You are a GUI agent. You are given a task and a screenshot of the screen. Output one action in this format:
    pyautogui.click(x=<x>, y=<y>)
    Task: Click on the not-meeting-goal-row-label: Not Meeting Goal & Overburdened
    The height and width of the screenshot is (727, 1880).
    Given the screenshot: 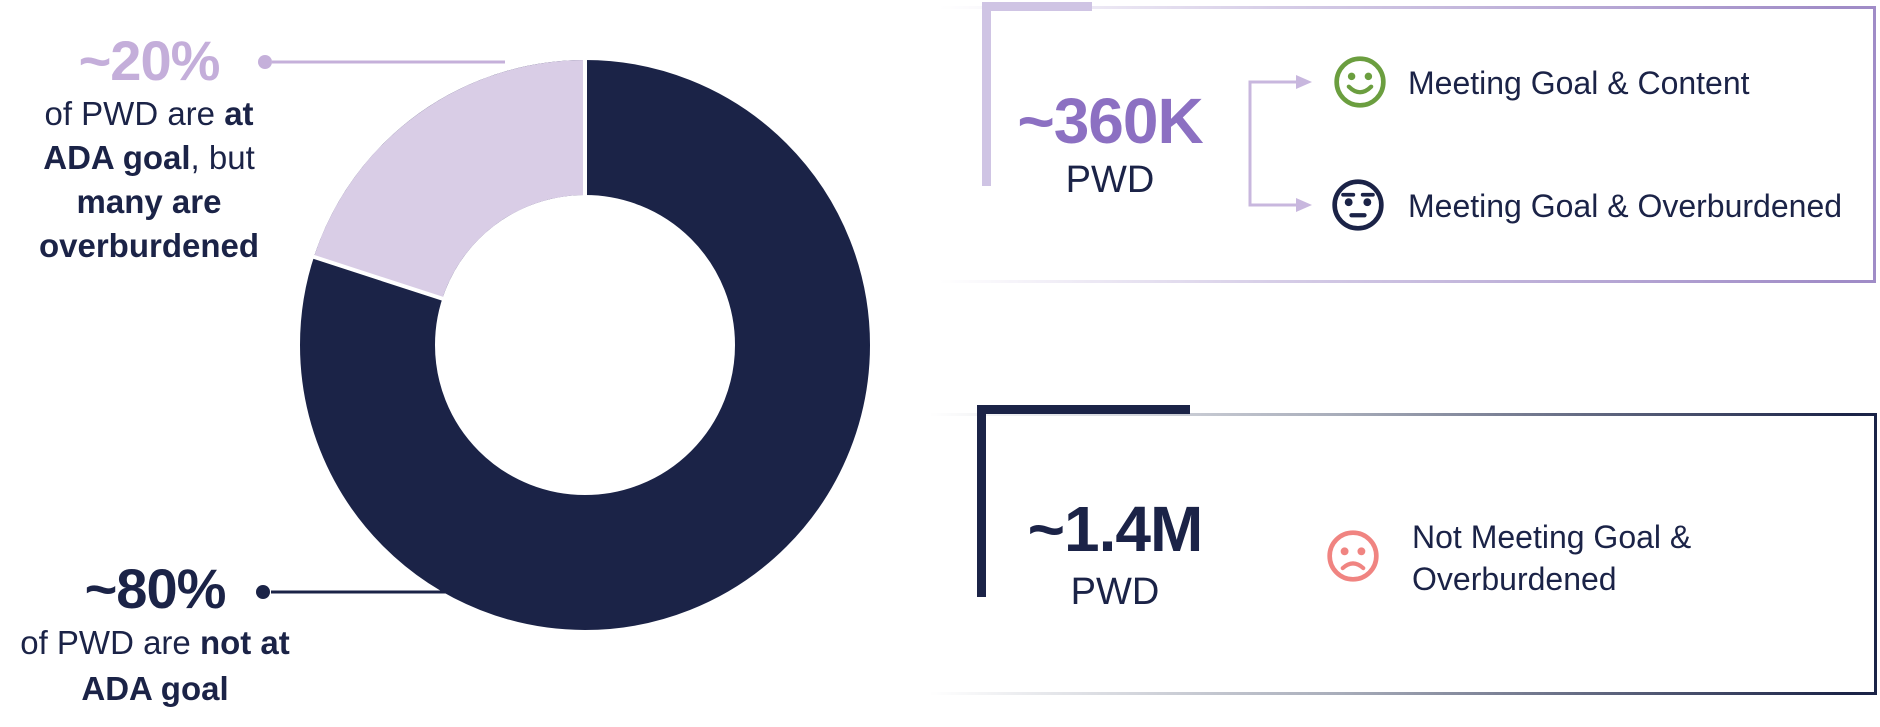 What is the action you would take?
    pyautogui.click(x=1552, y=558)
    